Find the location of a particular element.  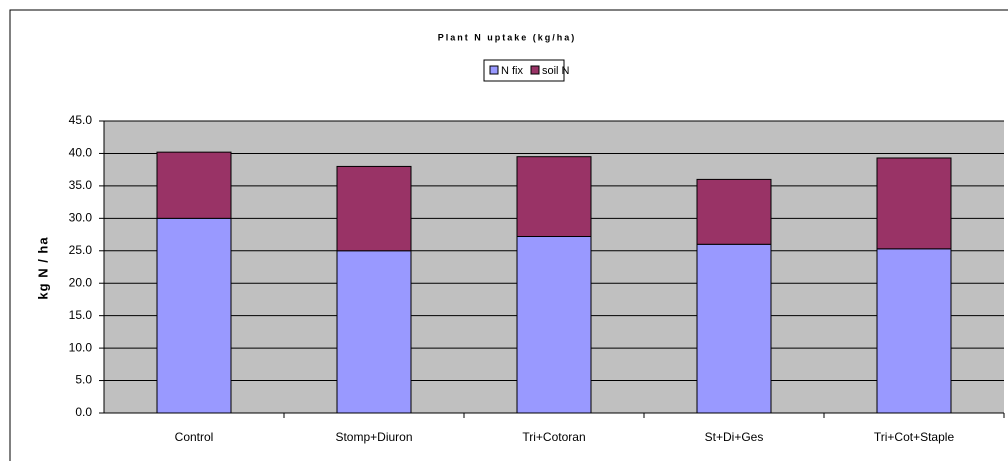

x-tick-label: St+Di+Ges is located at coordinates (734, 437).